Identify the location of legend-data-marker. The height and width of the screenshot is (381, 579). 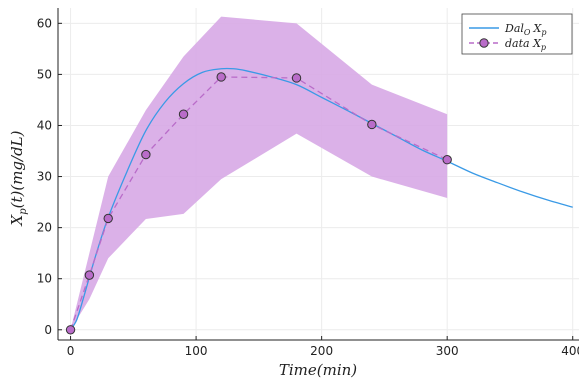
(484, 43).